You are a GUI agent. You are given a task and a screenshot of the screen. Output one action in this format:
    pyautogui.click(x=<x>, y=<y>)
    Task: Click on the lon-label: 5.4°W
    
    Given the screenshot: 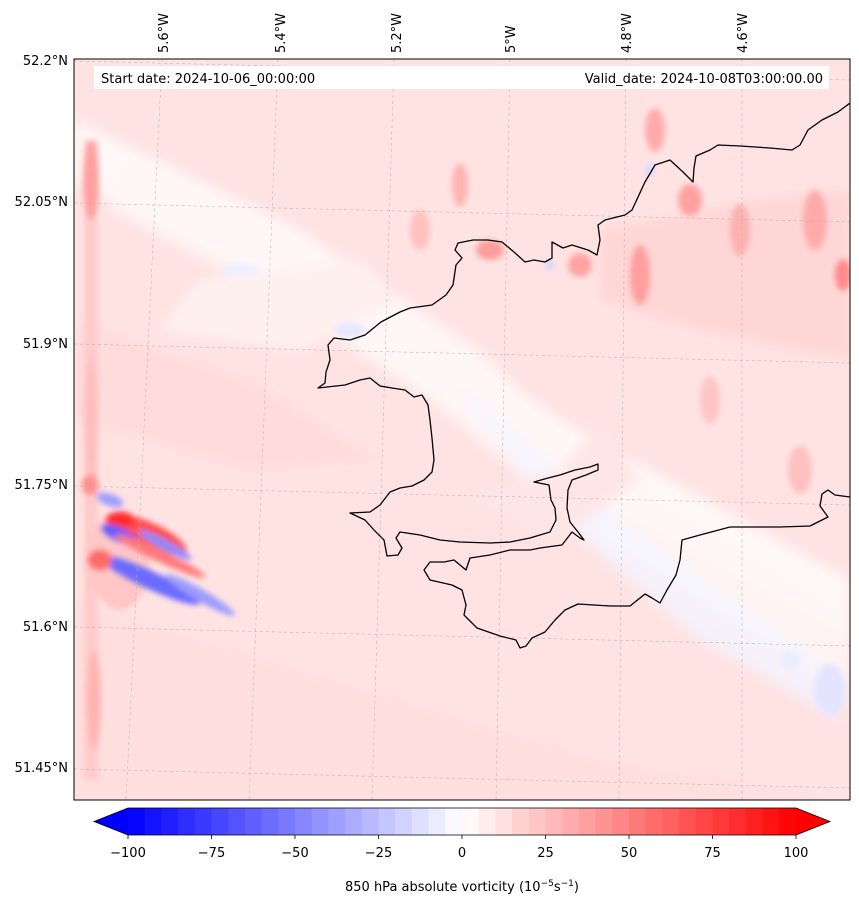 What is the action you would take?
    pyautogui.click(x=281, y=33)
    